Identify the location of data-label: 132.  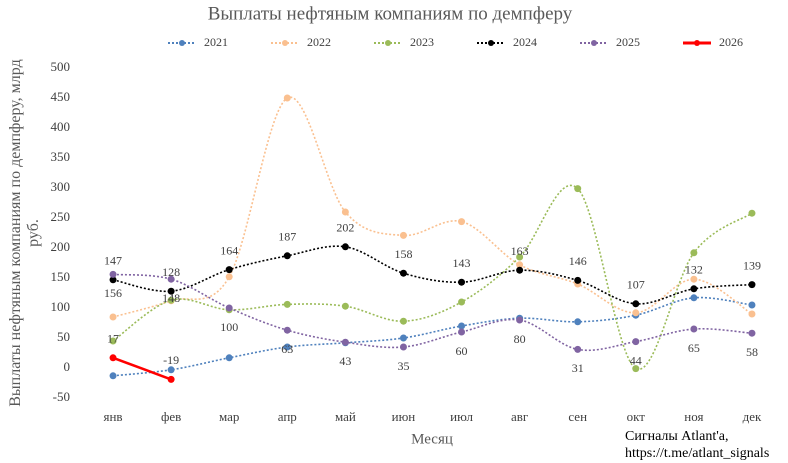
(694, 270).